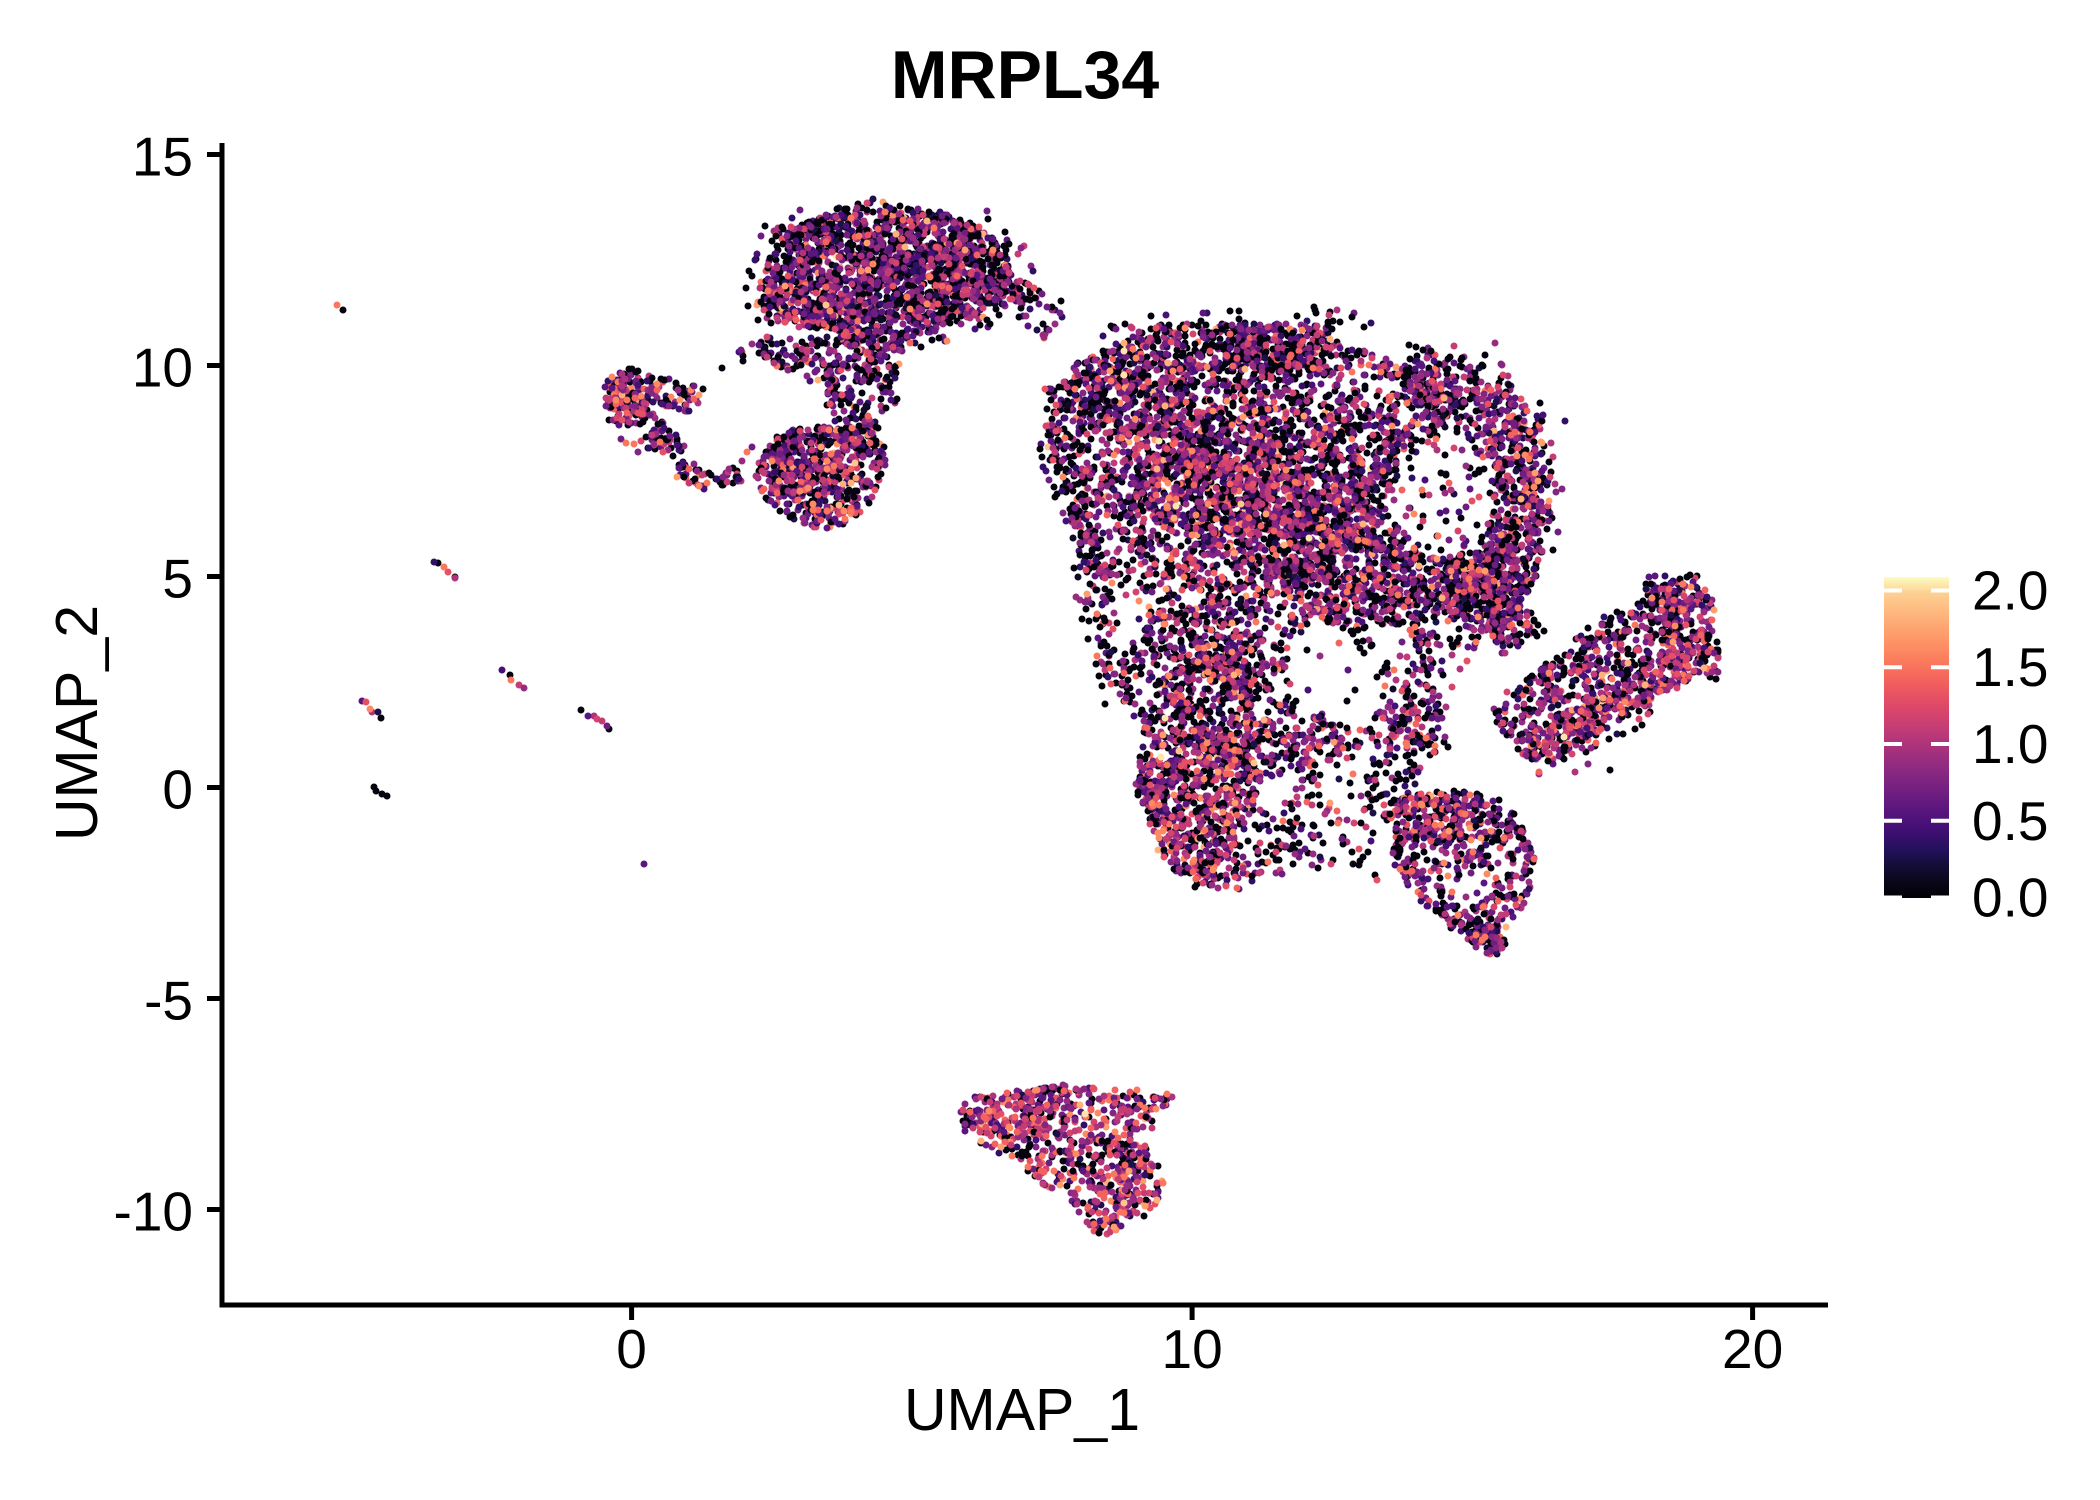  Describe the element at coordinates (2010, 744) in the screenshot. I see `svg-text: 1.0` at that location.